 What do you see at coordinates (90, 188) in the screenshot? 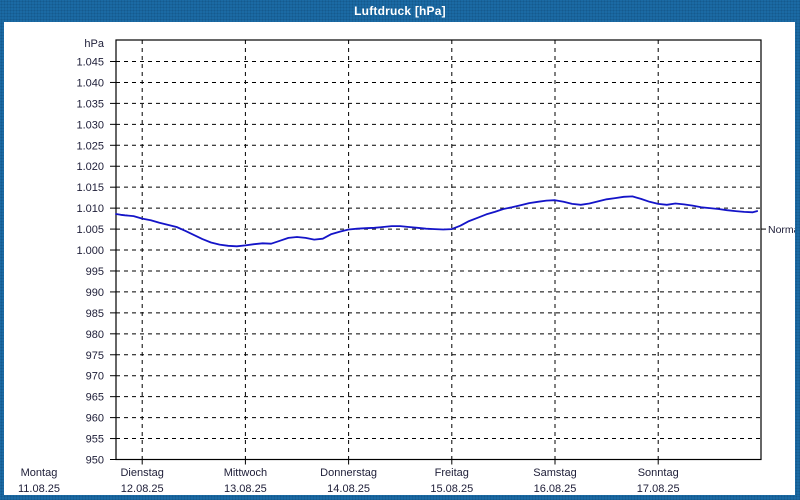
I see `y-tick-label: 1.015` at bounding box center [90, 188].